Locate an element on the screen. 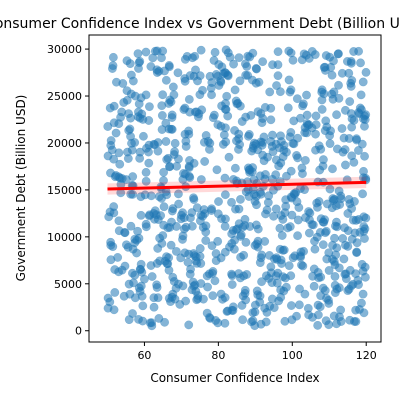 The width and height of the screenshot is (400, 400). y-axis-label: Government Debt (Billion USD) is located at coordinates (21, 188).